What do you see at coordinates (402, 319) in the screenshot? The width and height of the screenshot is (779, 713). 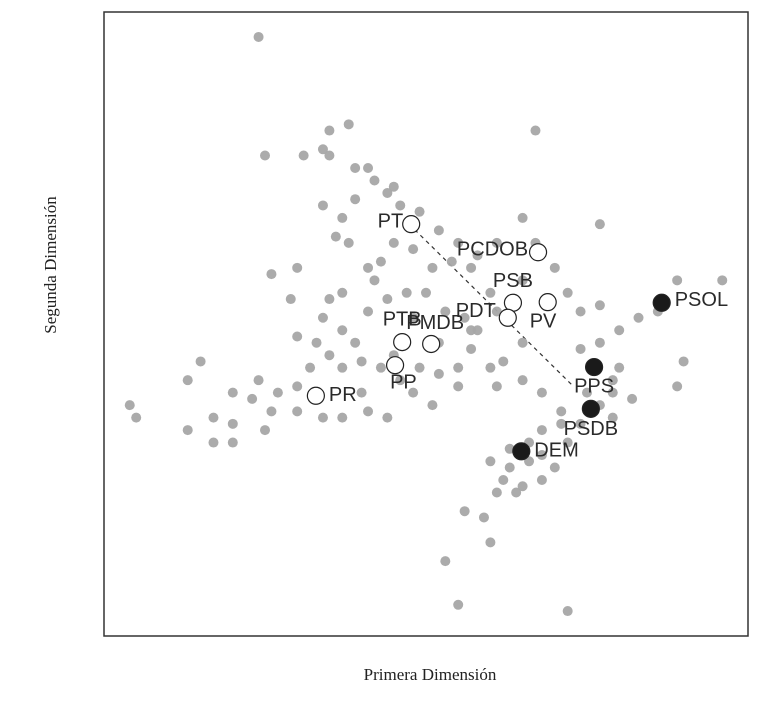 I see `party-label: PTB` at bounding box center [402, 319].